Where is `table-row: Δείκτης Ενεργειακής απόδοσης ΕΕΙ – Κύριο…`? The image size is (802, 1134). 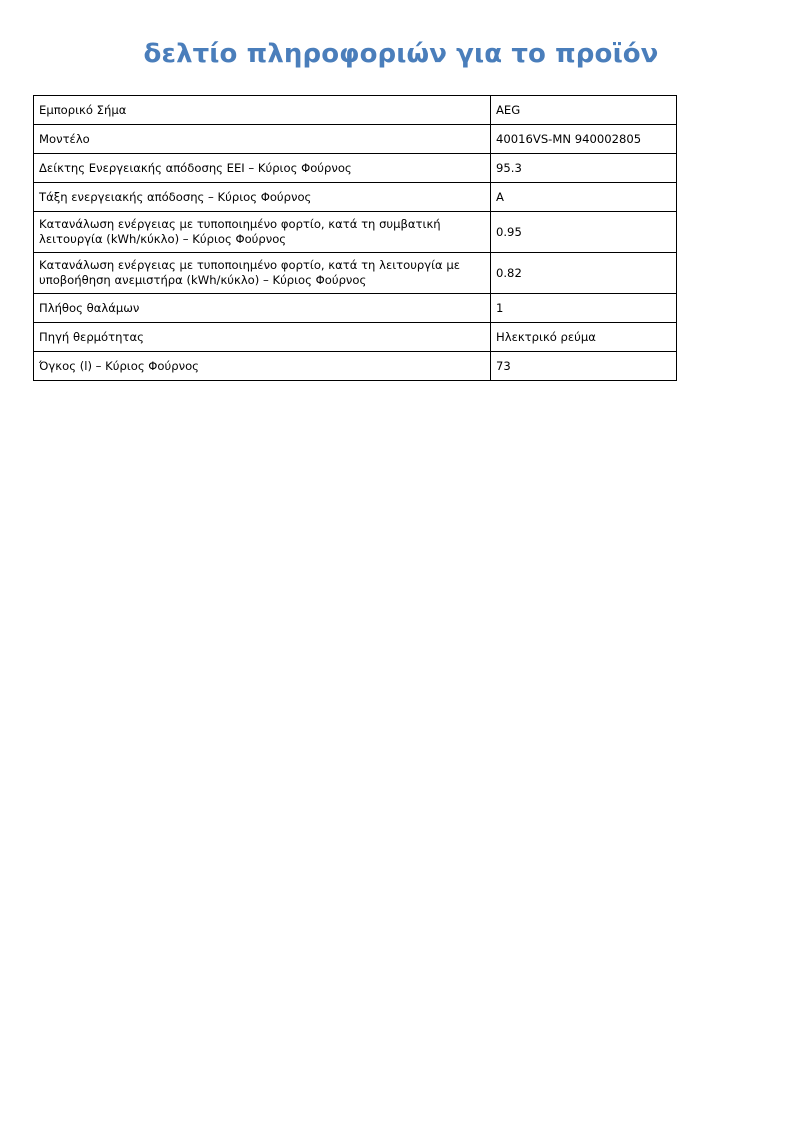
table-row: Δείκτης Ενεργειακής απόδοσης ΕΕΙ – Κύριο… is located at coordinates (355, 168).